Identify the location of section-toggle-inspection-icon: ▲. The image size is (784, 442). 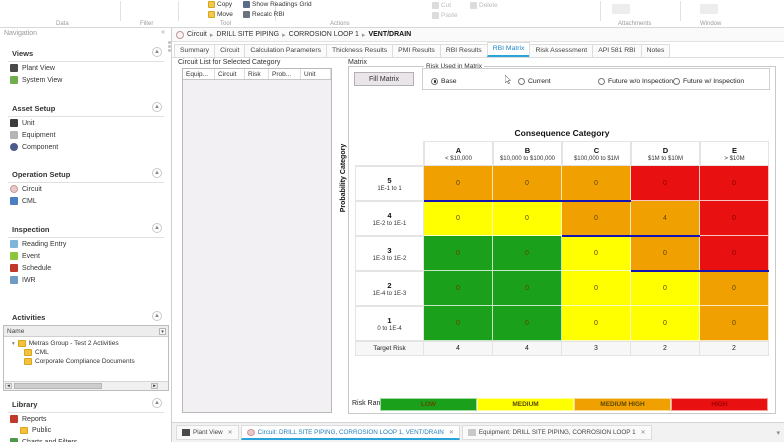
(157, 228).